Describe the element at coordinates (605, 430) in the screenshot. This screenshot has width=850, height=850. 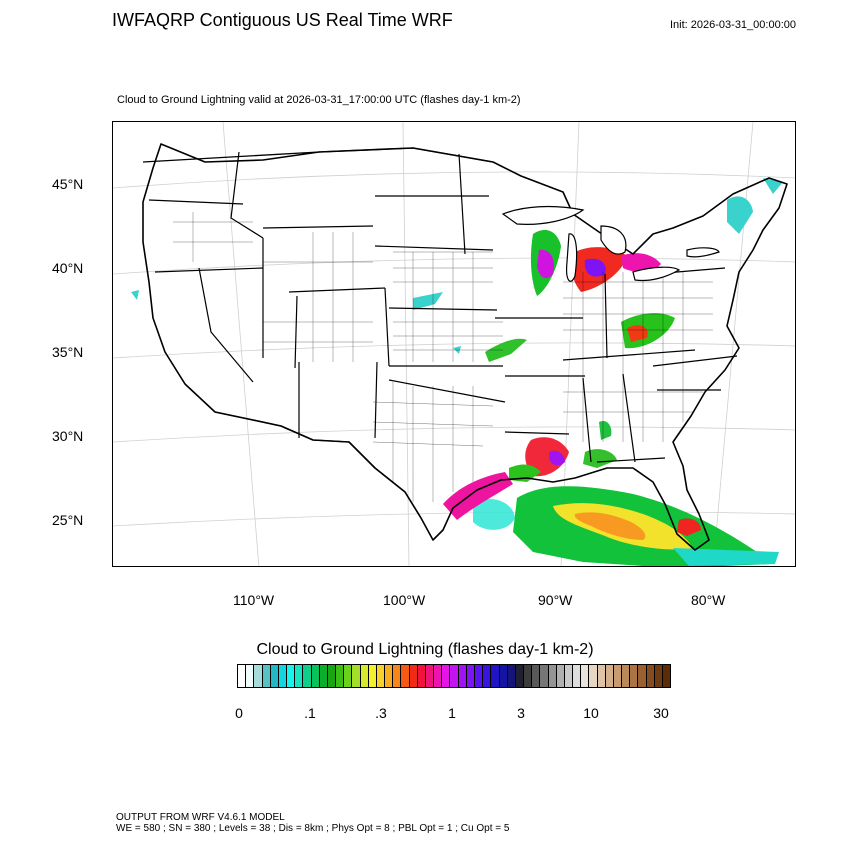
I see `lightning-area-green-ga` at that location.